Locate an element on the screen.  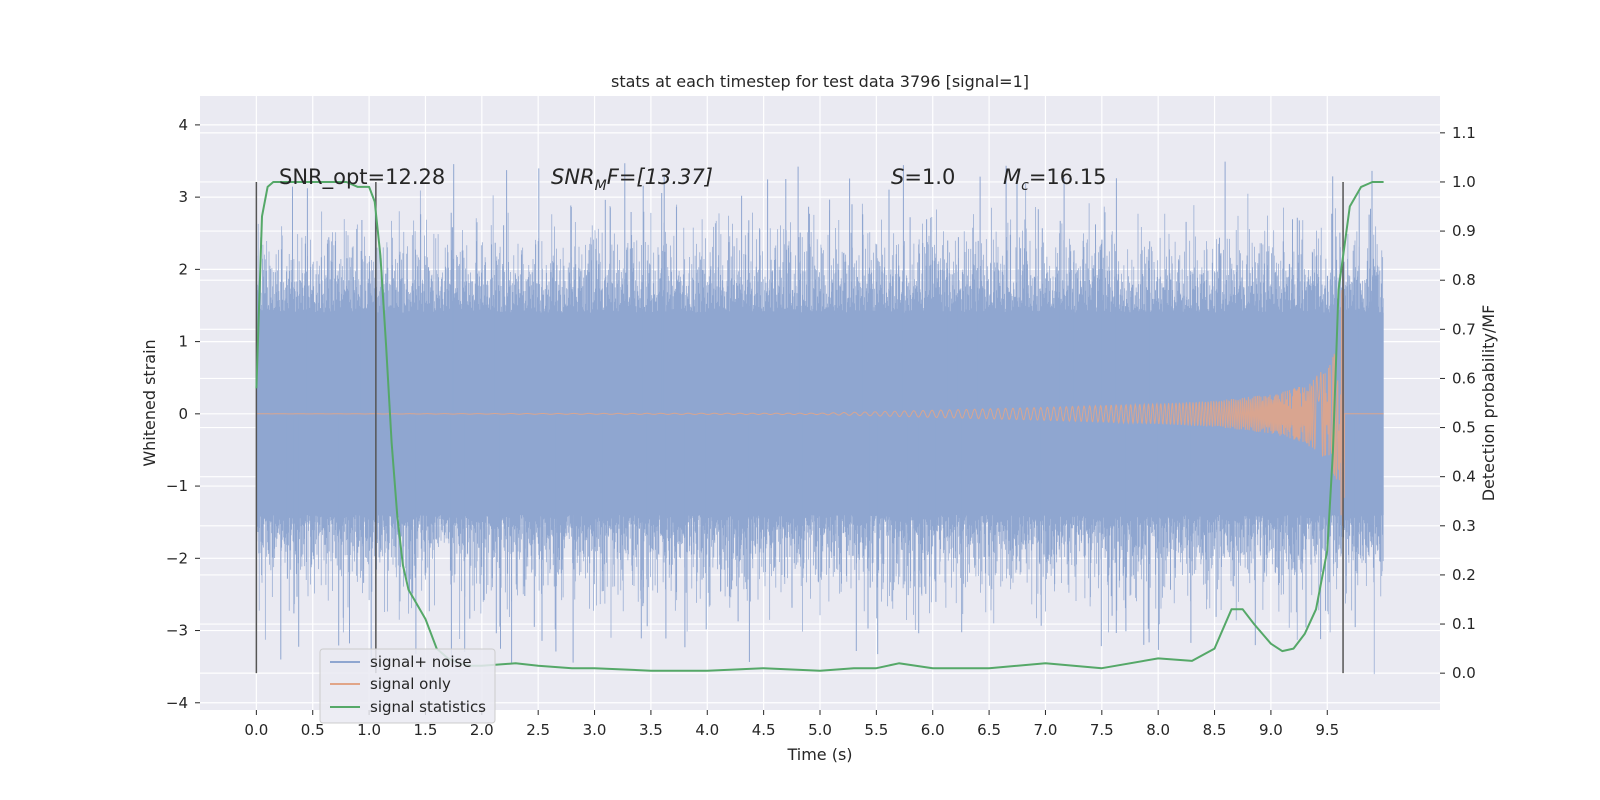
x-tick-label-4: 2.0 is located at coordinates (482, 730).